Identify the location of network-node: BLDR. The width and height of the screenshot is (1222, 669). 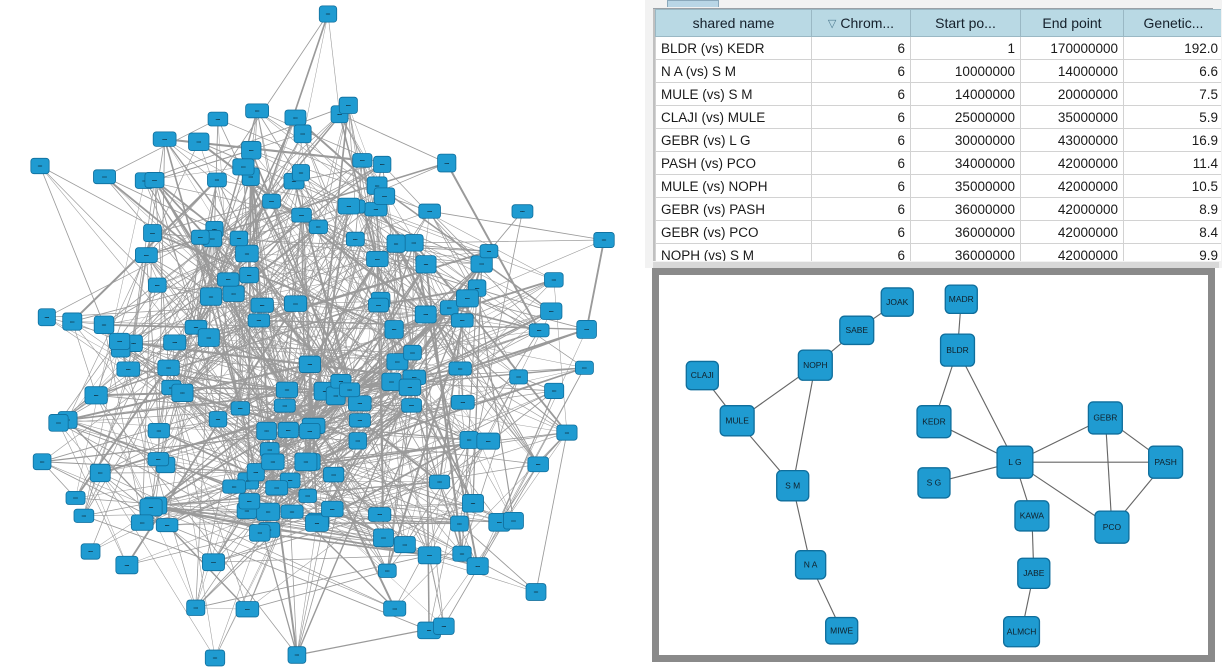
(957, 350).